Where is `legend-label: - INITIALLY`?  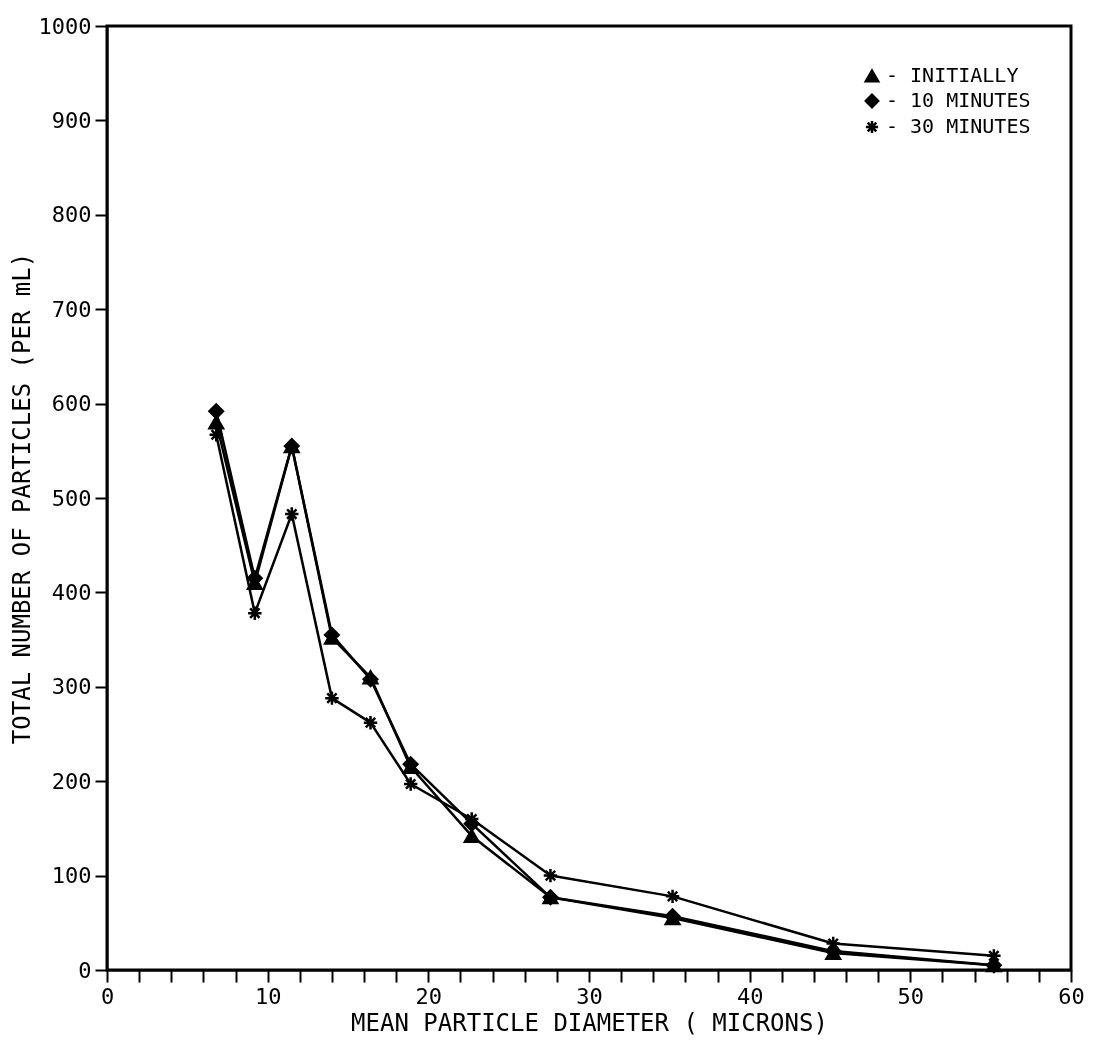 legend-label: - INITIALLY is located at coordinates (952, 75).